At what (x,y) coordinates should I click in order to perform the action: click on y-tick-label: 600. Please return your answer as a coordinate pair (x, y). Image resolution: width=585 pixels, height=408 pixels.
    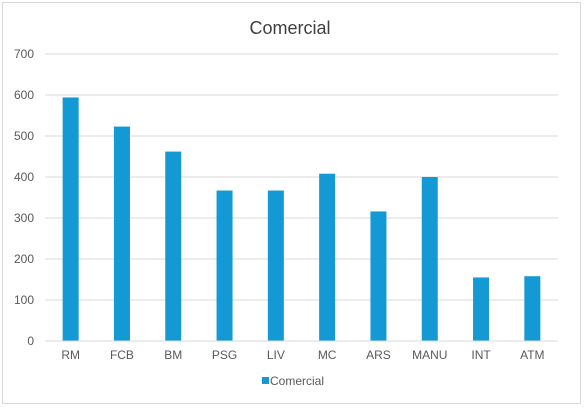
    Looking at the image, I should click on (24, 95).